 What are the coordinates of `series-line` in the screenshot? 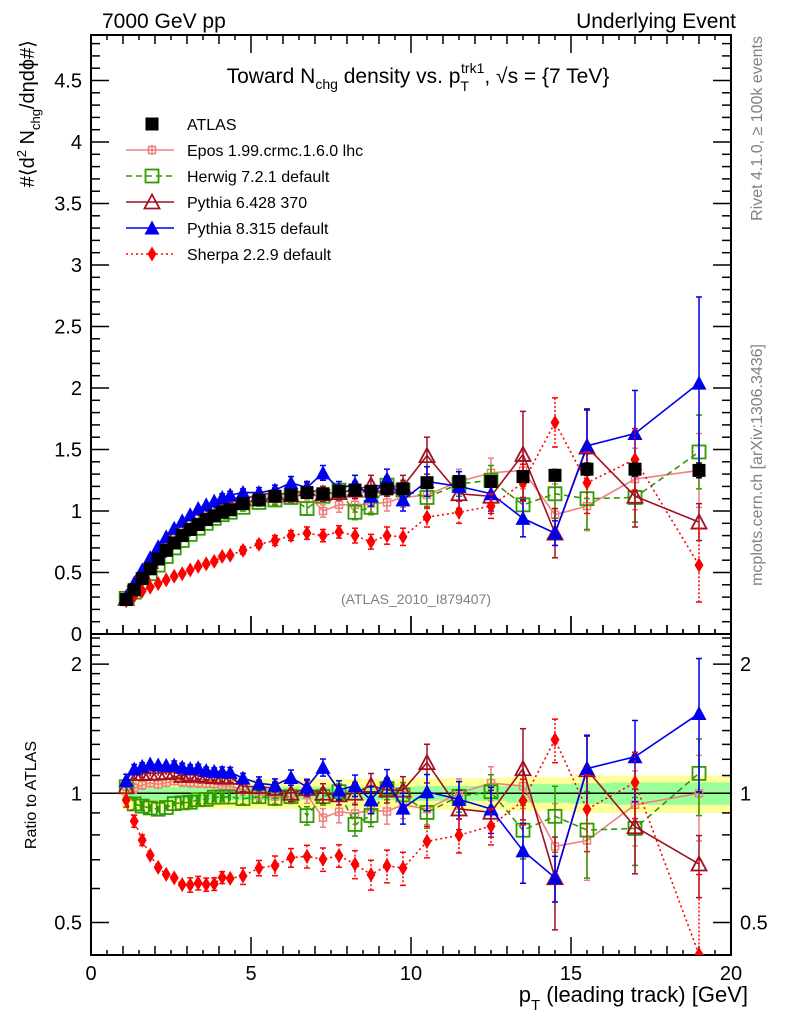 It's located at (412, 534).